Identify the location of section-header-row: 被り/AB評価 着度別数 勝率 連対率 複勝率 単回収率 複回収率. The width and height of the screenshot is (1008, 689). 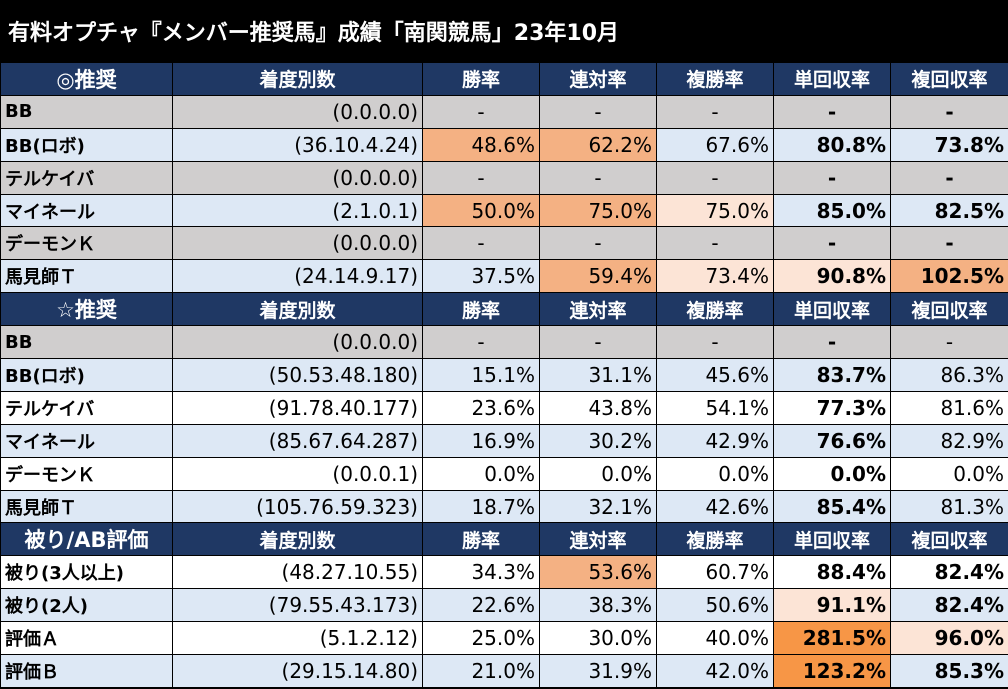
(504, 539).